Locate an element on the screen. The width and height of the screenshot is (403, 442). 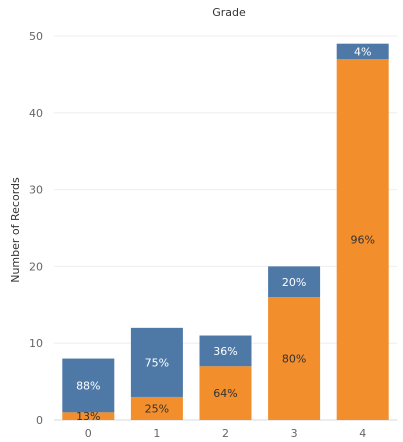
x-axis-ticks: 0 1 2 3 4 is located at coordinates (225, 433).